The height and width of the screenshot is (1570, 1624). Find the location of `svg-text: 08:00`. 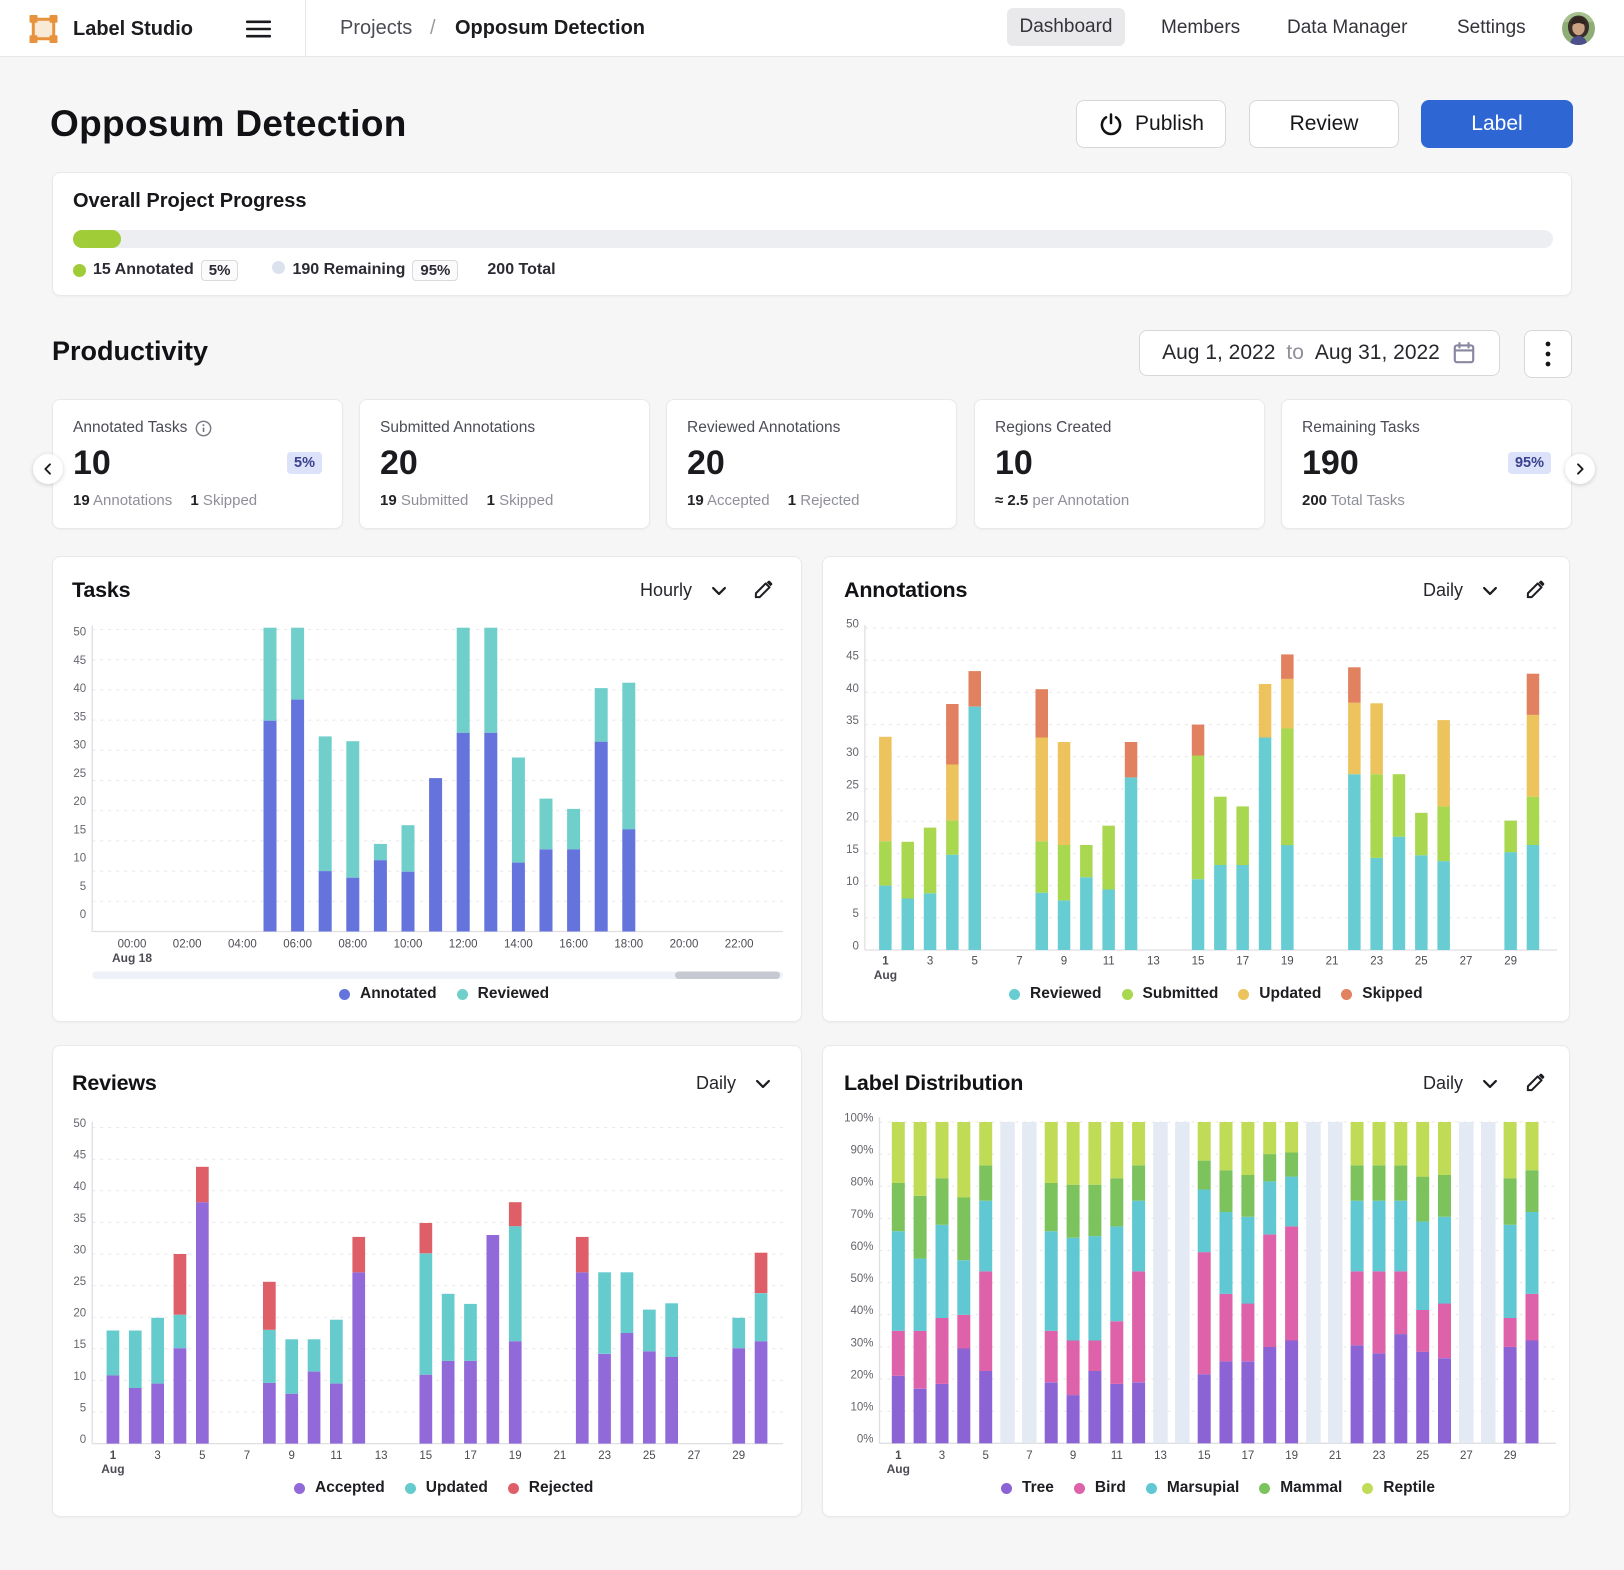

svg-text: 08:00 is located at coordinates (352, 944).